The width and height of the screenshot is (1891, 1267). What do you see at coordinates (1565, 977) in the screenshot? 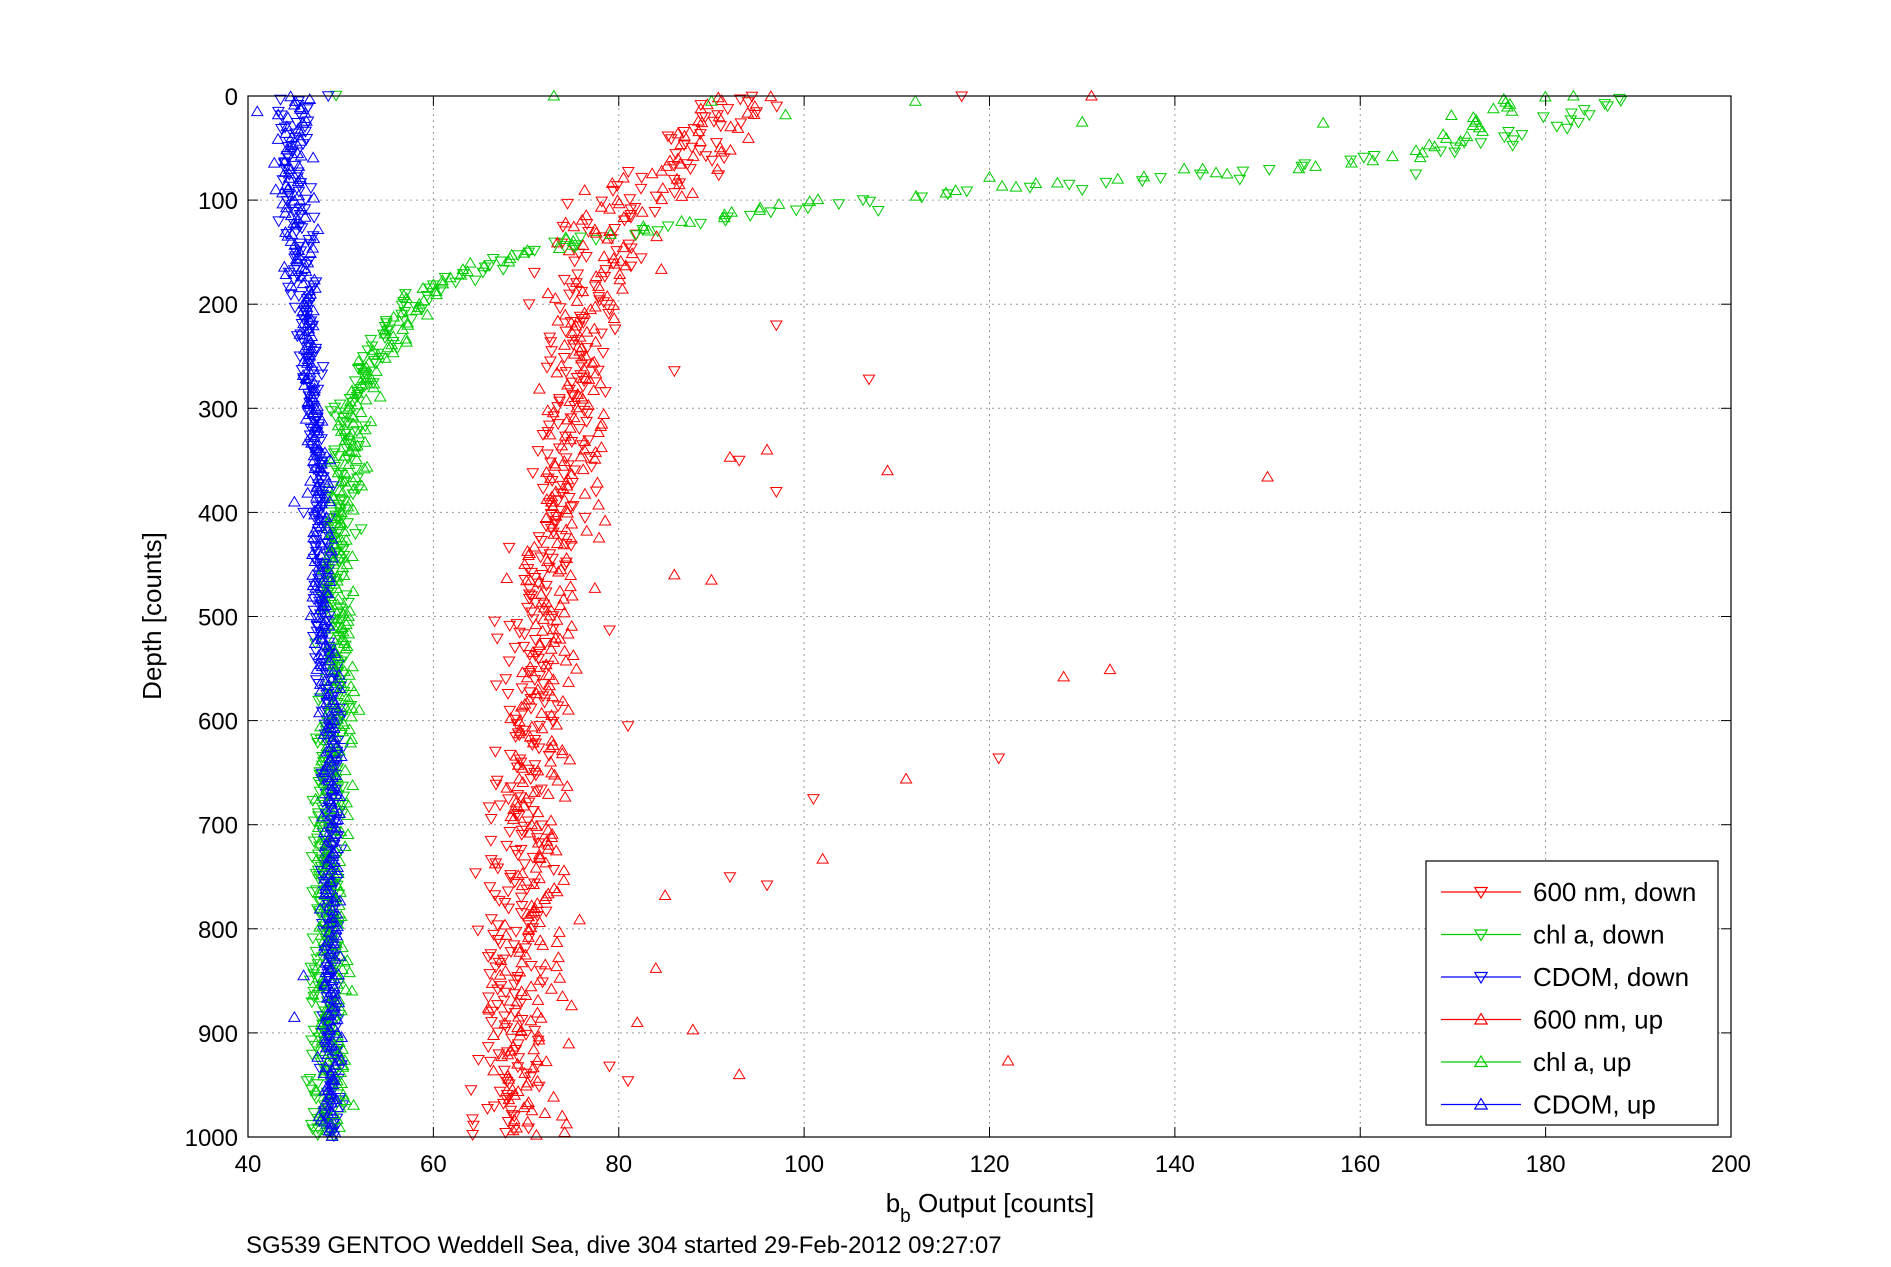
I see `legend-item: CDOM, down` at bounding box center [1565, 977].